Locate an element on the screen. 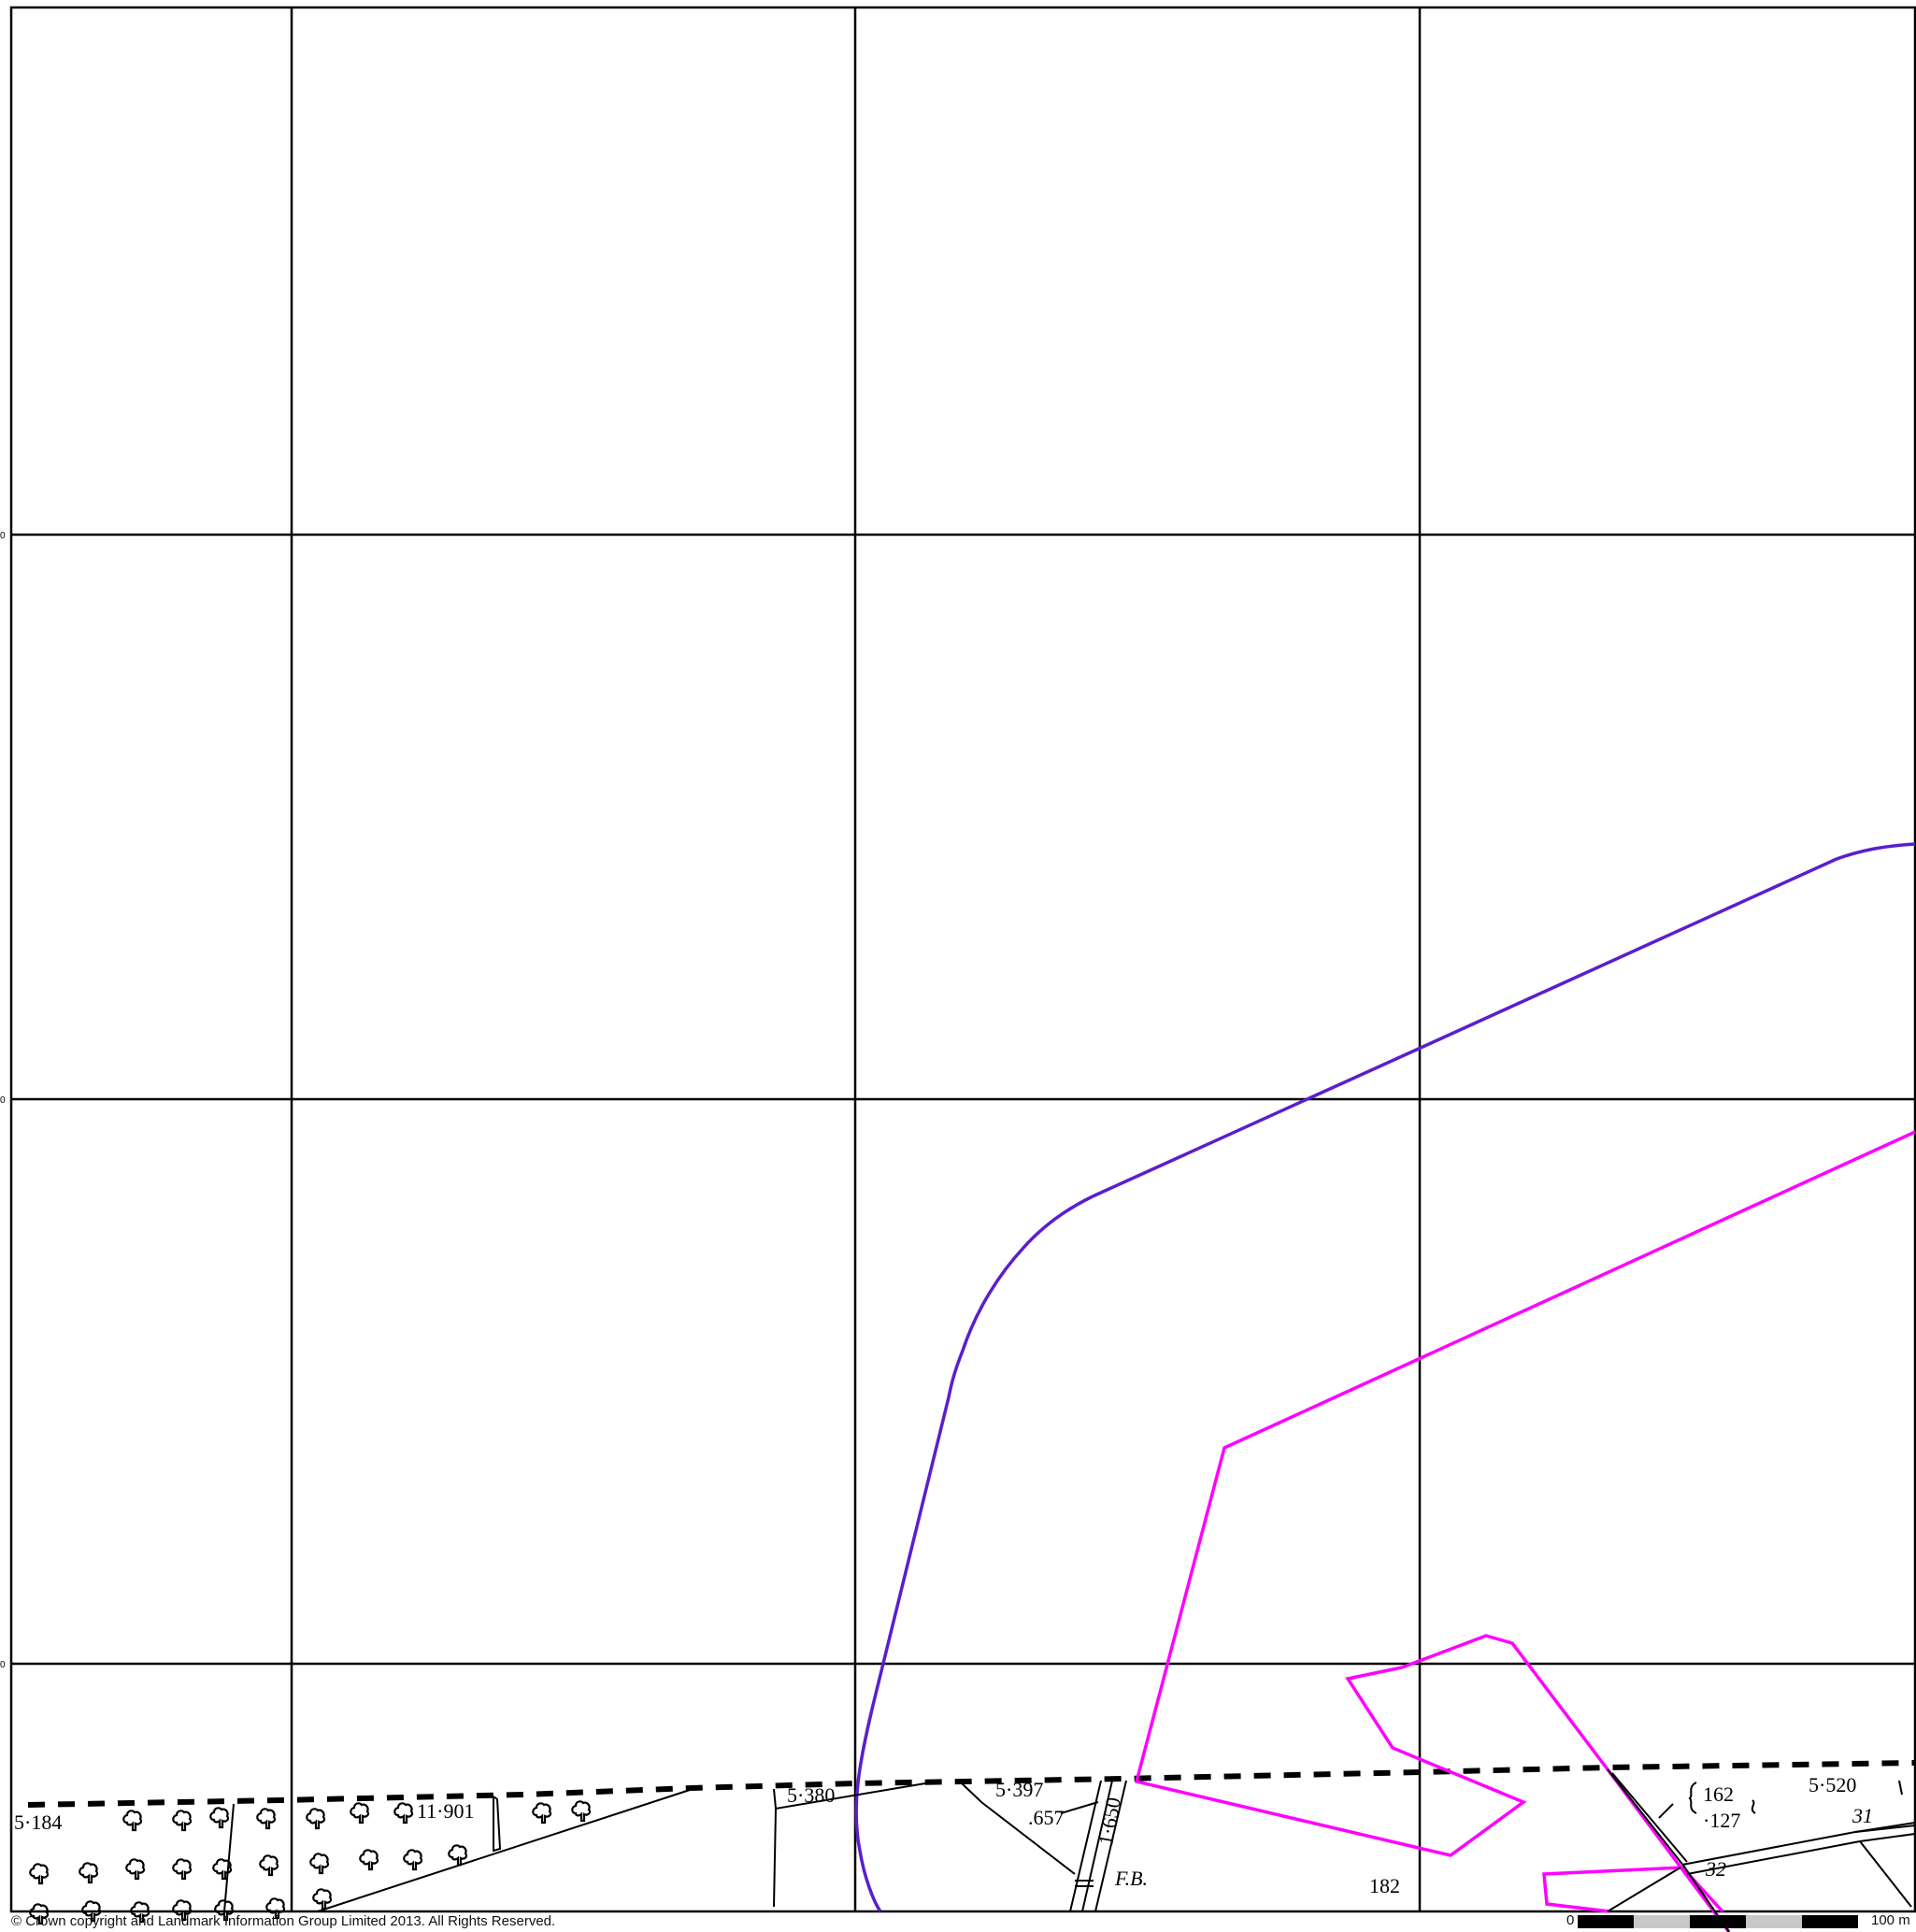  dashed-boundary-line is located at coordinates (972, 1784).